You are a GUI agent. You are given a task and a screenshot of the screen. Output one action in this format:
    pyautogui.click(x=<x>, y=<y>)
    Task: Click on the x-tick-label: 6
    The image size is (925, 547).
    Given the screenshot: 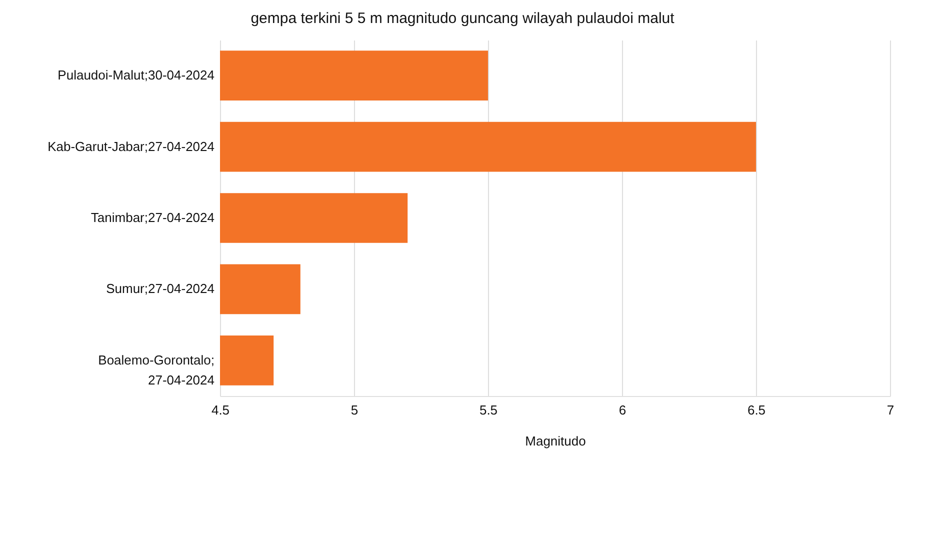 What is the action you would take?
    pyautogui.click(x=622, y=410)
    